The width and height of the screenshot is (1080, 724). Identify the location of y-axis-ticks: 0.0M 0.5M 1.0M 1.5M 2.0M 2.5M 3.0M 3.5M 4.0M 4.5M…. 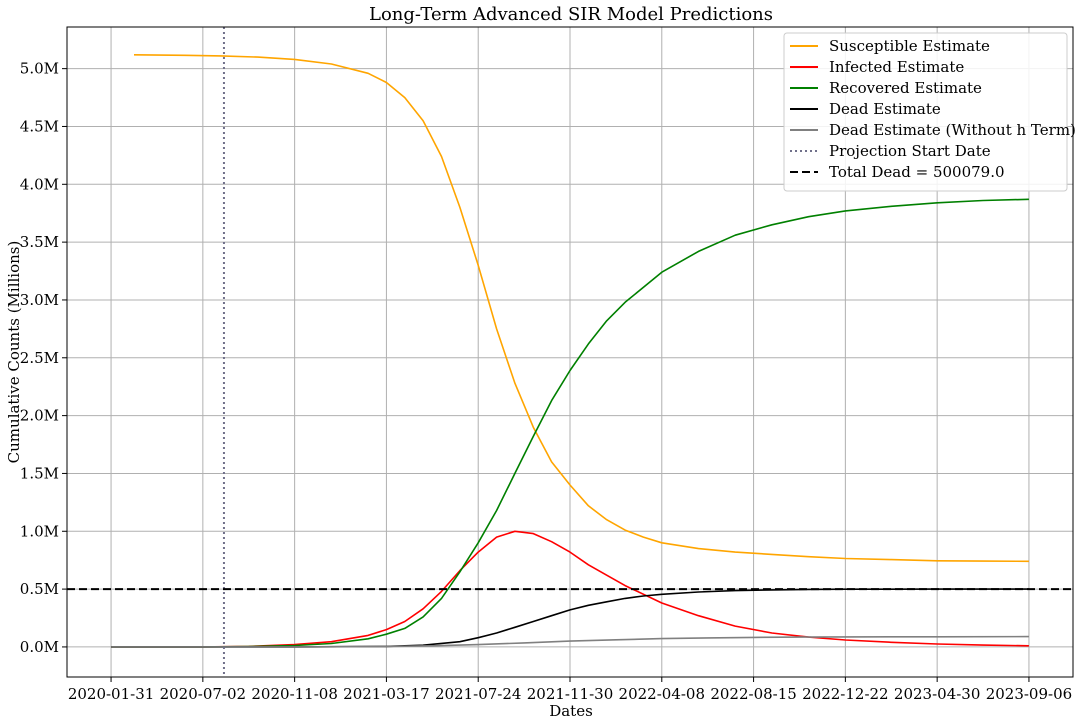
(43, 358).